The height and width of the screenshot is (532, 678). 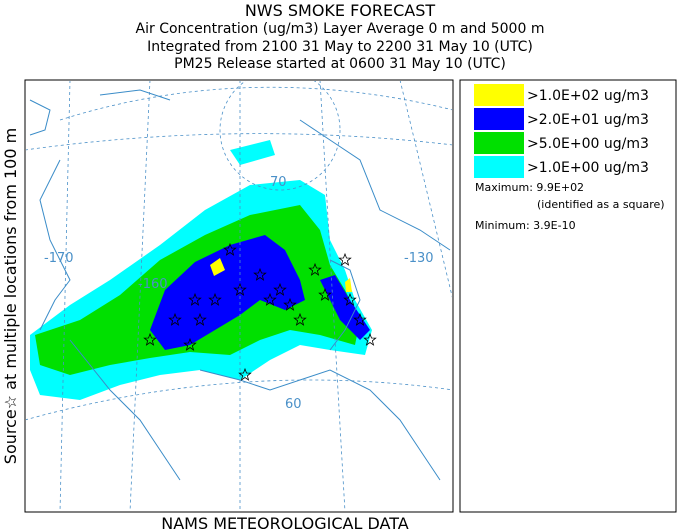 What do you see at coordinates (293, 404) in the screenshot?
I see `grid-label: 60` at bounding box center [293, 404].